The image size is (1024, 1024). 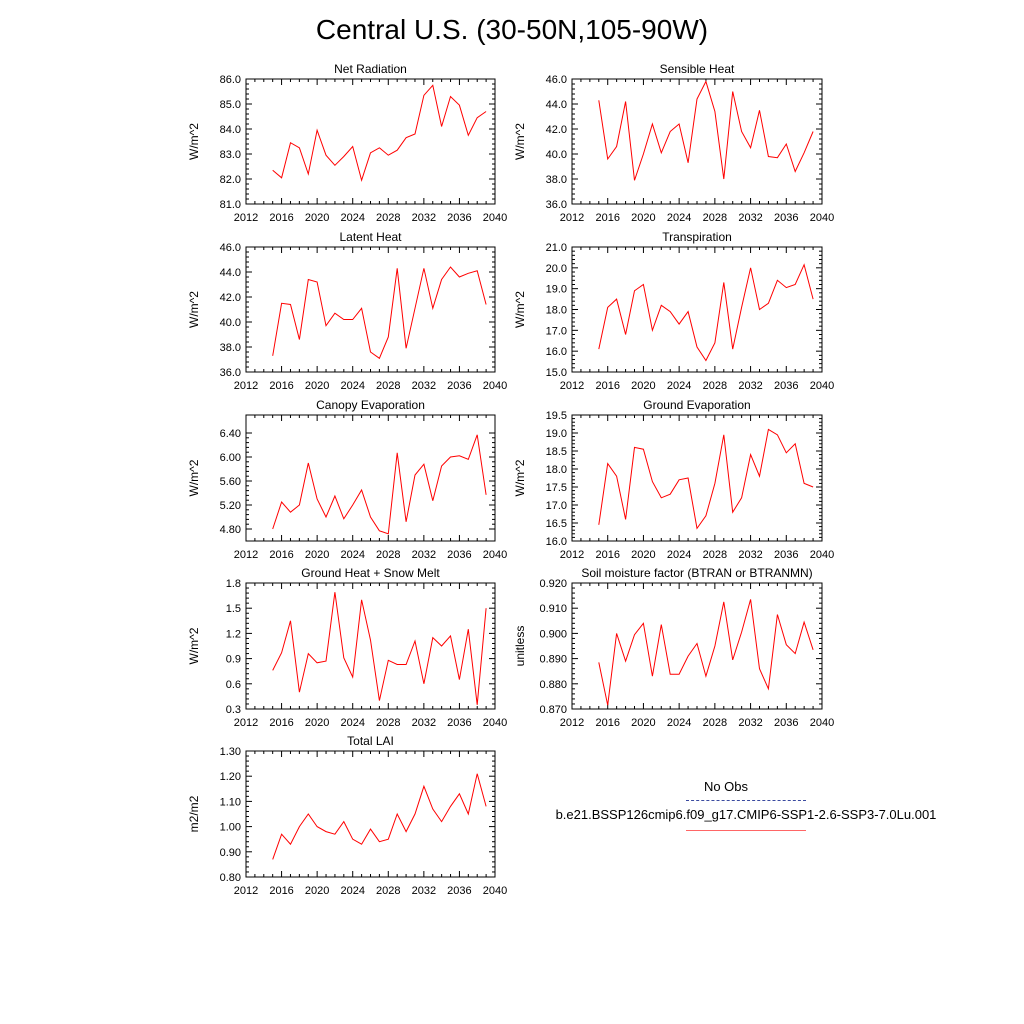 What do you see at coordinates (233, 710) in the screenshot?
I see `y-tick-label: 0.3` at bounding box center [233, 710].